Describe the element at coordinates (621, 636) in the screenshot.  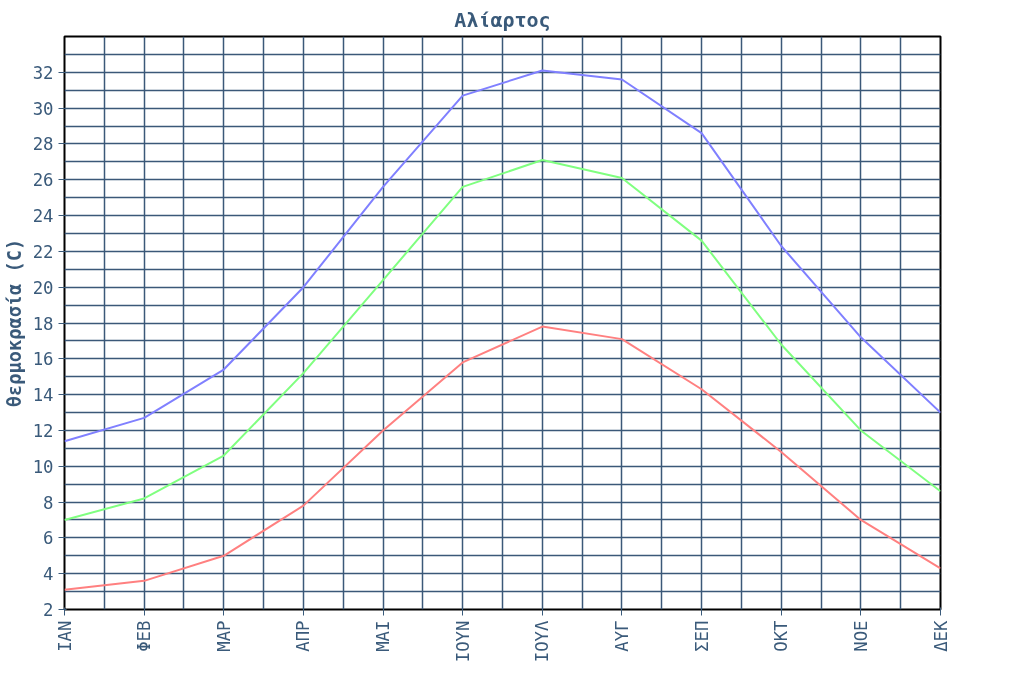
I see `x-tick-label: ΑΥΓ` at that location.